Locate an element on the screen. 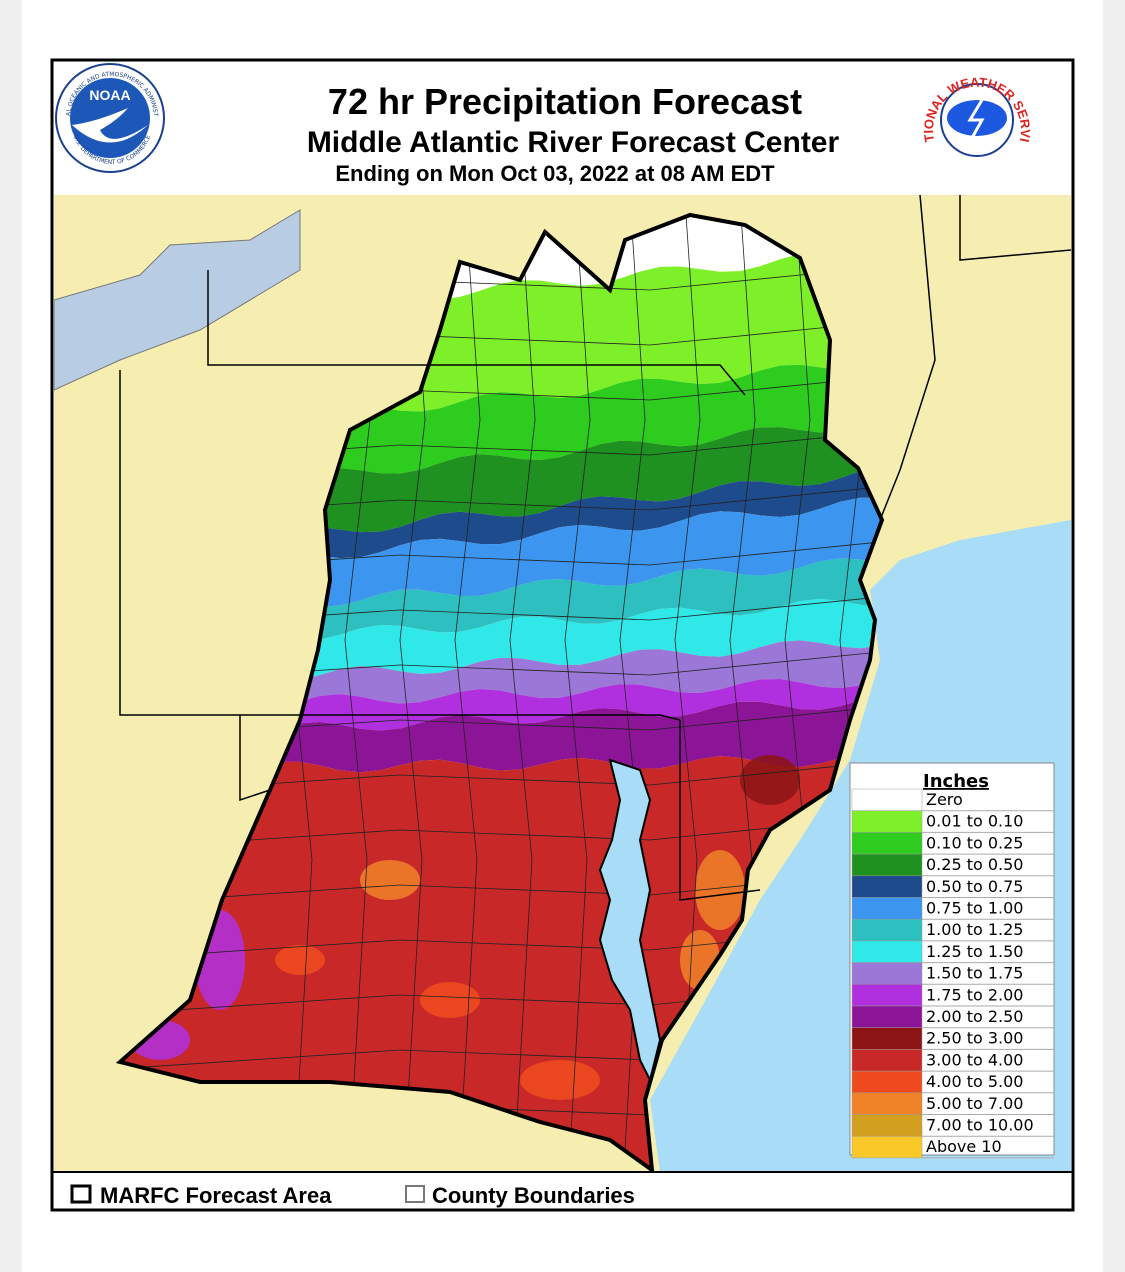 Image resolution: width=1125 pixels, height=1272 pixels. legend-label: Above 10 is located at coordinates (964, 1146).